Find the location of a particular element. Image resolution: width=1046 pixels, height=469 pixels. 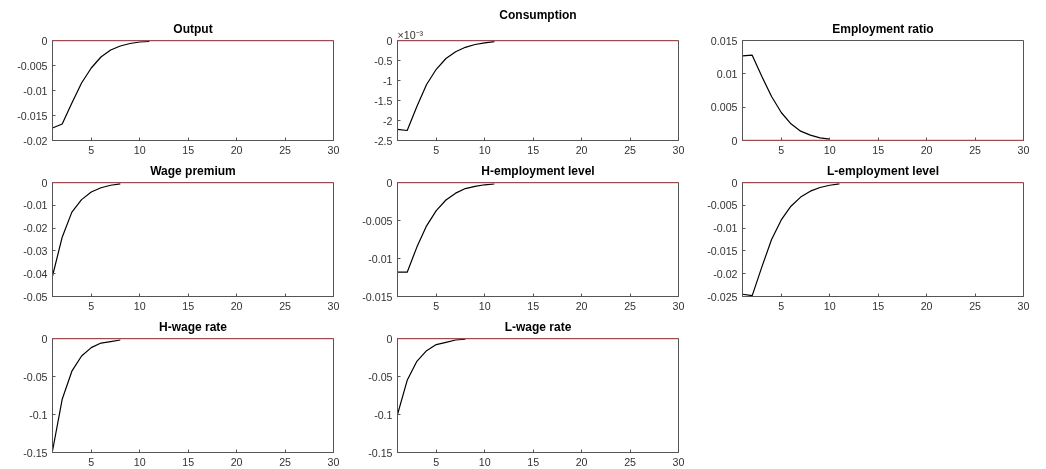

y-tick-label: -1 is located at coordinates (388, 80).